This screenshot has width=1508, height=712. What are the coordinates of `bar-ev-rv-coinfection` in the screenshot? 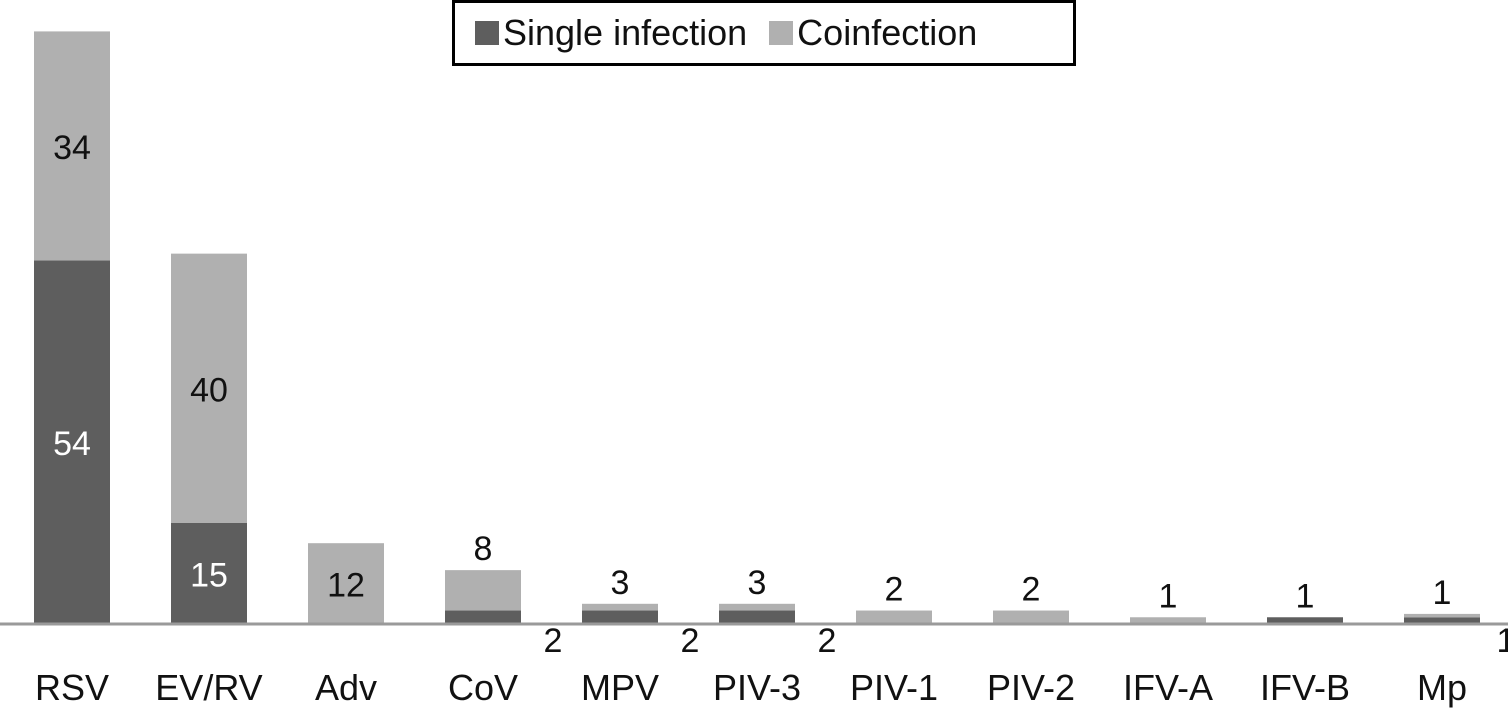 It's located at (209, 388).